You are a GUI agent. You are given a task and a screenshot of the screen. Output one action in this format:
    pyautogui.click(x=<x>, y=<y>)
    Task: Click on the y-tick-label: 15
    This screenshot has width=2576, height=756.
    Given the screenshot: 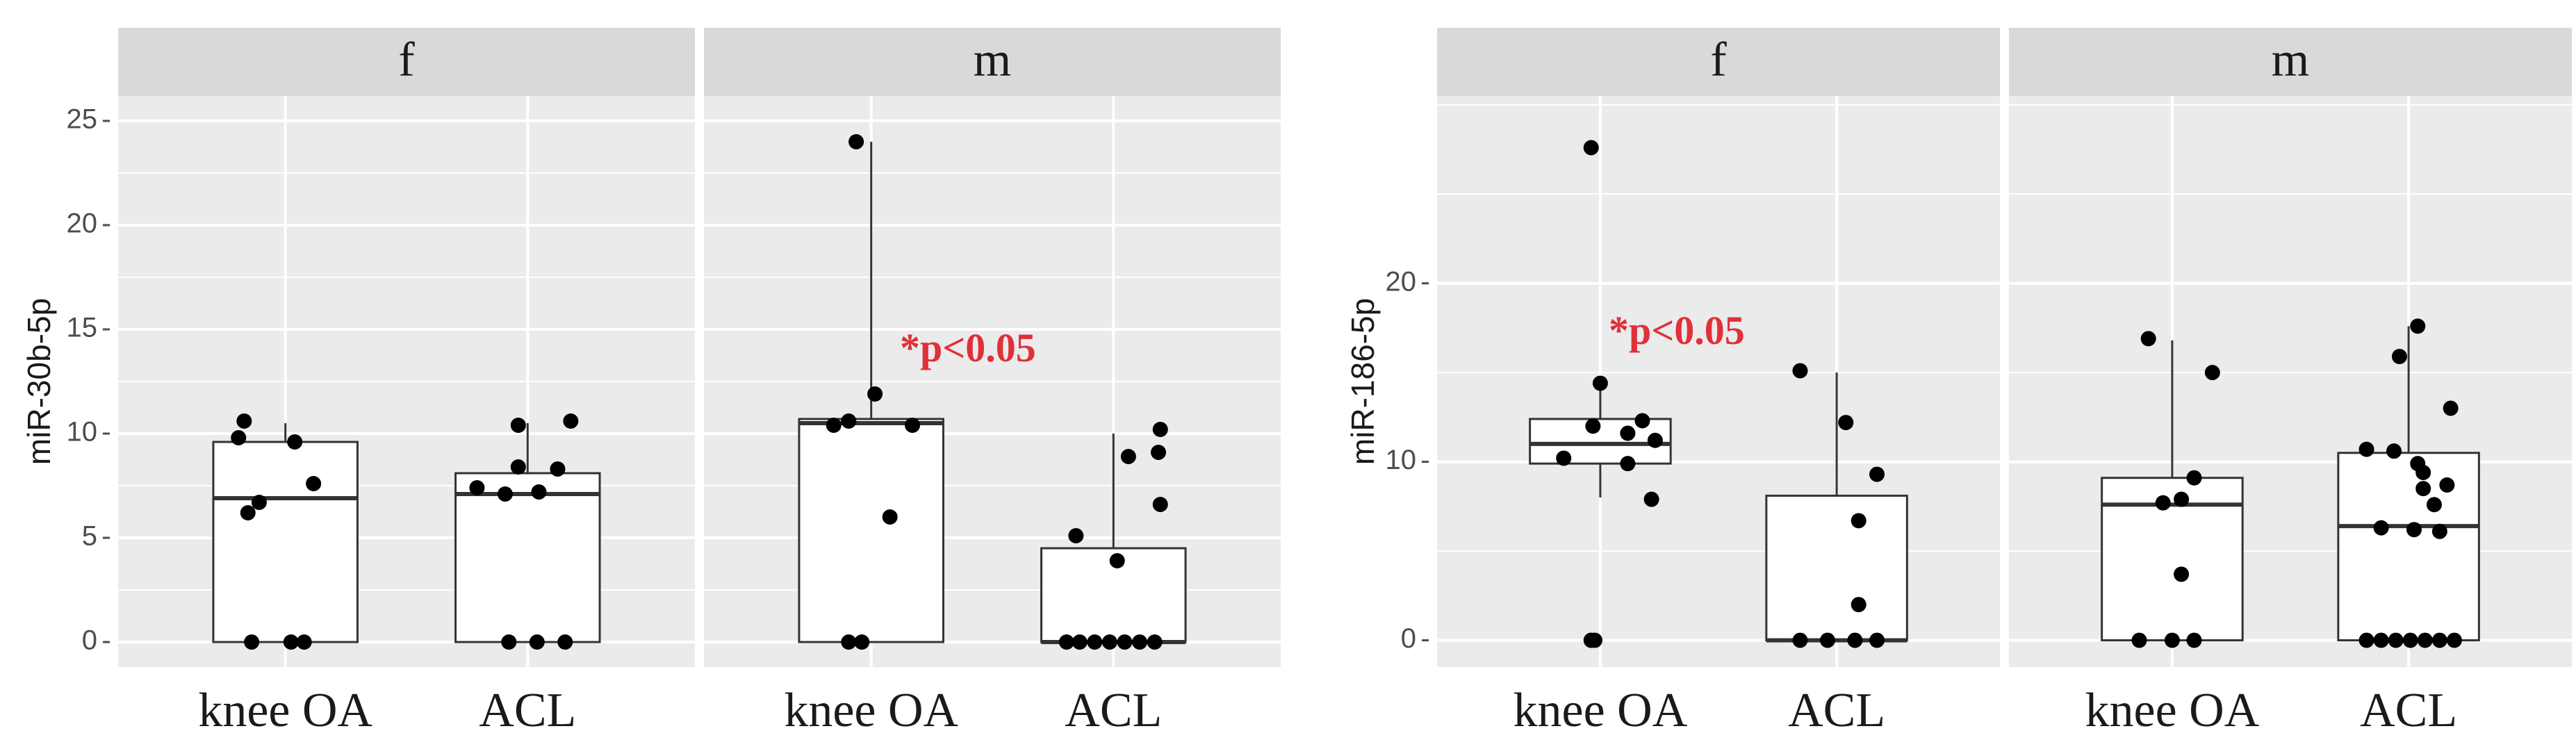 What is the action you would take?
    pyautogui.click(x=82, y=328)
    